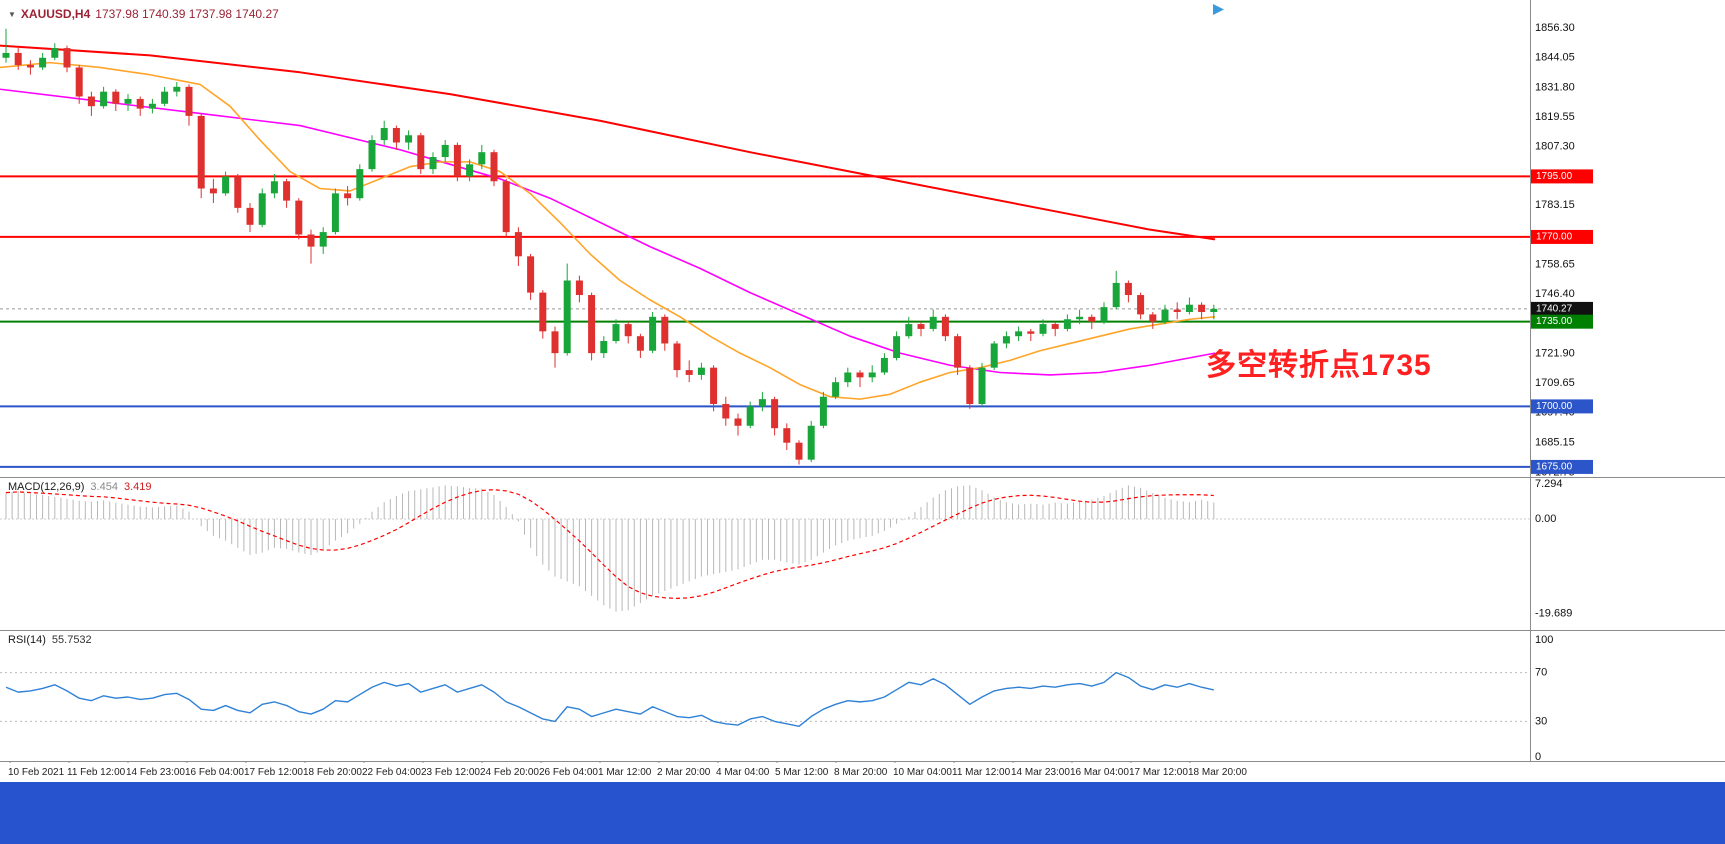 The width and height of the screenshot is (1725, 844). I want to click on rsi-axis-label: 100, so click(1544, 640).